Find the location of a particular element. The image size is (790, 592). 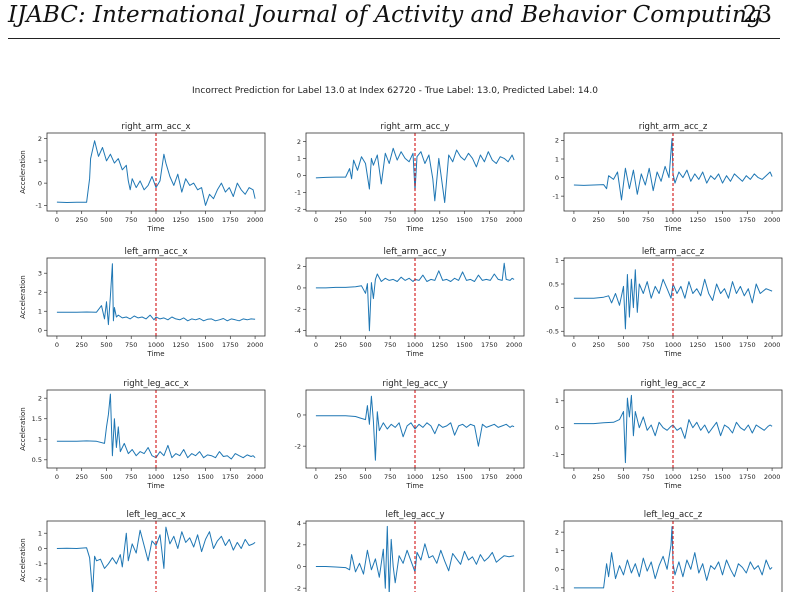

subplot-title: right_arm_acc_z is located at coordinates (673, 127).